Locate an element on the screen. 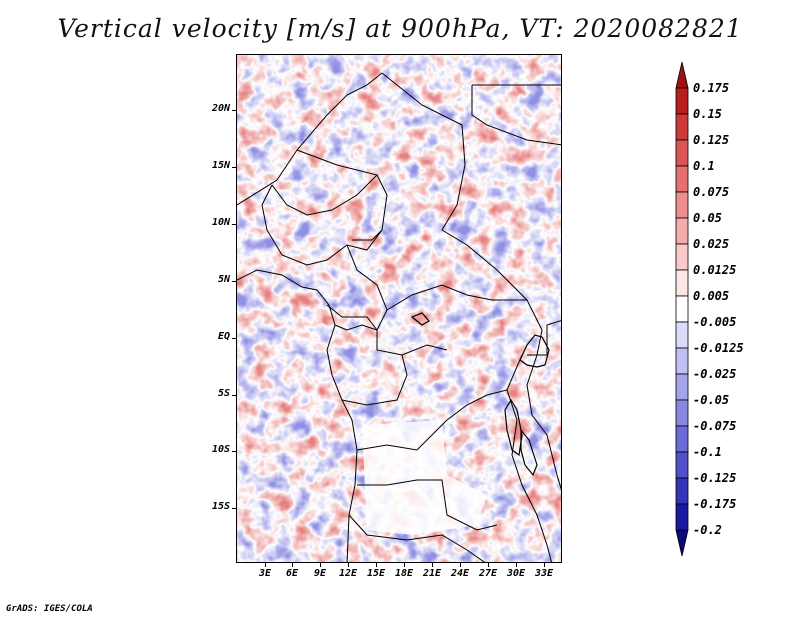 This screenshot has width=800, height=618. lon-label: 27E is located at coordinates (488, 573).